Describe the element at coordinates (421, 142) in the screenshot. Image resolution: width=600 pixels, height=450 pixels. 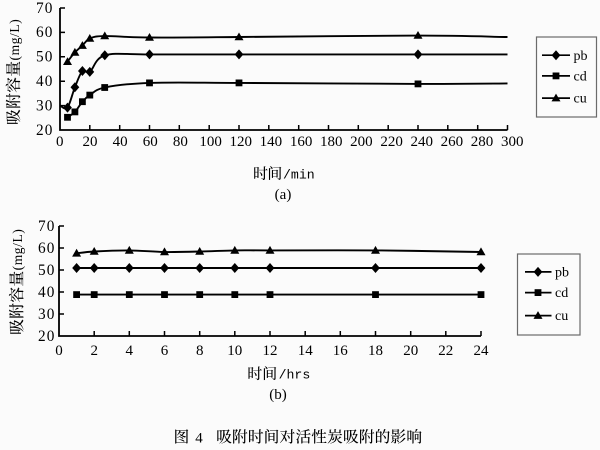
I see `svg-text: 240` at that location.